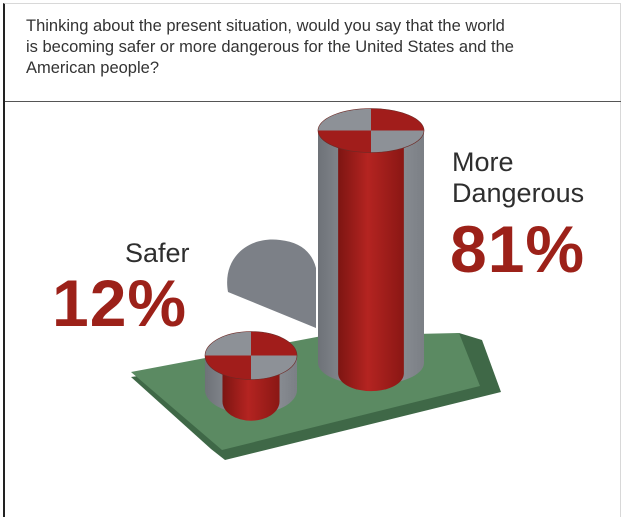 The height and width of the screenshot is (519, 626). Describe the element at coordinates (271, 283) in the screenshot. I see `tall-cylinder-shadow` at that location.